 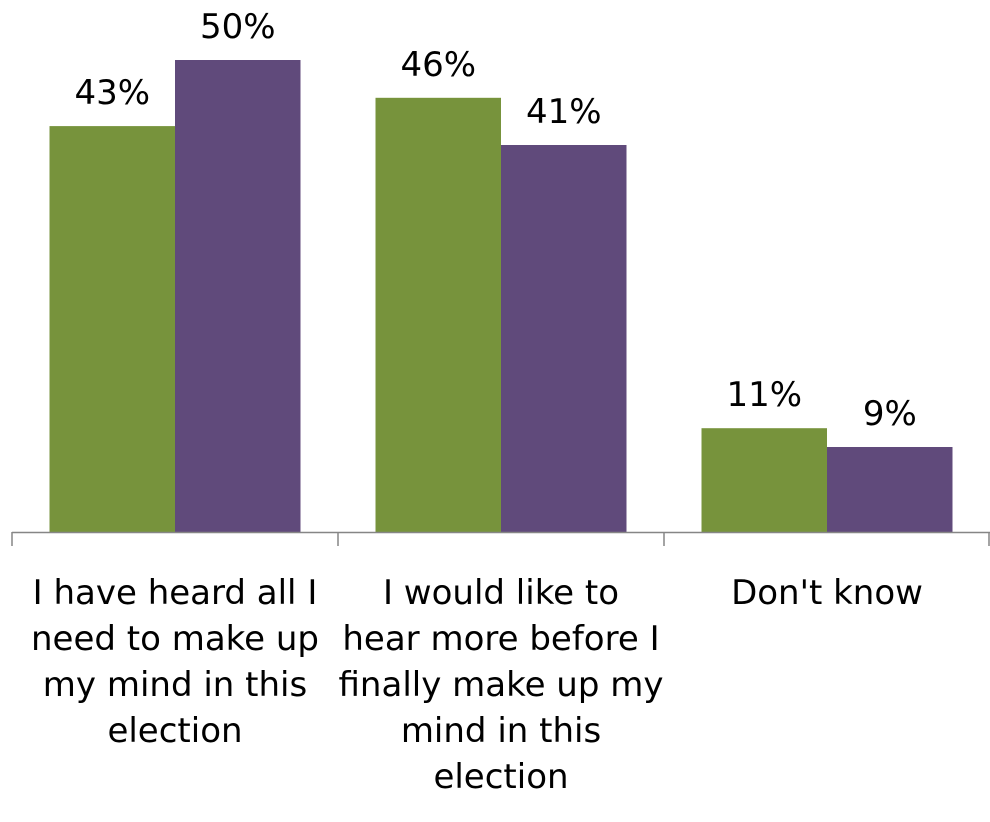 What do you see at coordinates (238, 27) in the screenshot?
I see `value-label-1-series-2: 50%` at bounding box center [238, 27].